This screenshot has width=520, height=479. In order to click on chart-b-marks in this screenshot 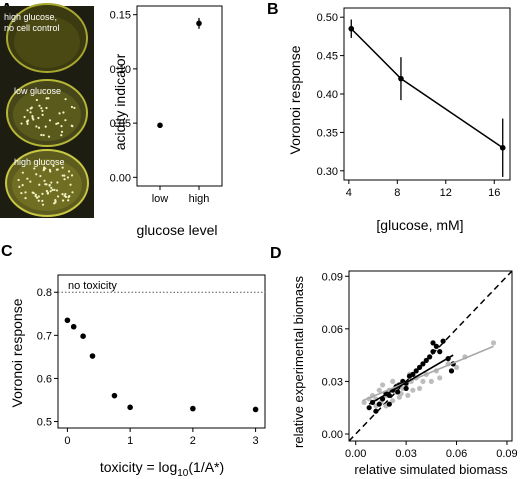, I will do `click(427, 98)`.